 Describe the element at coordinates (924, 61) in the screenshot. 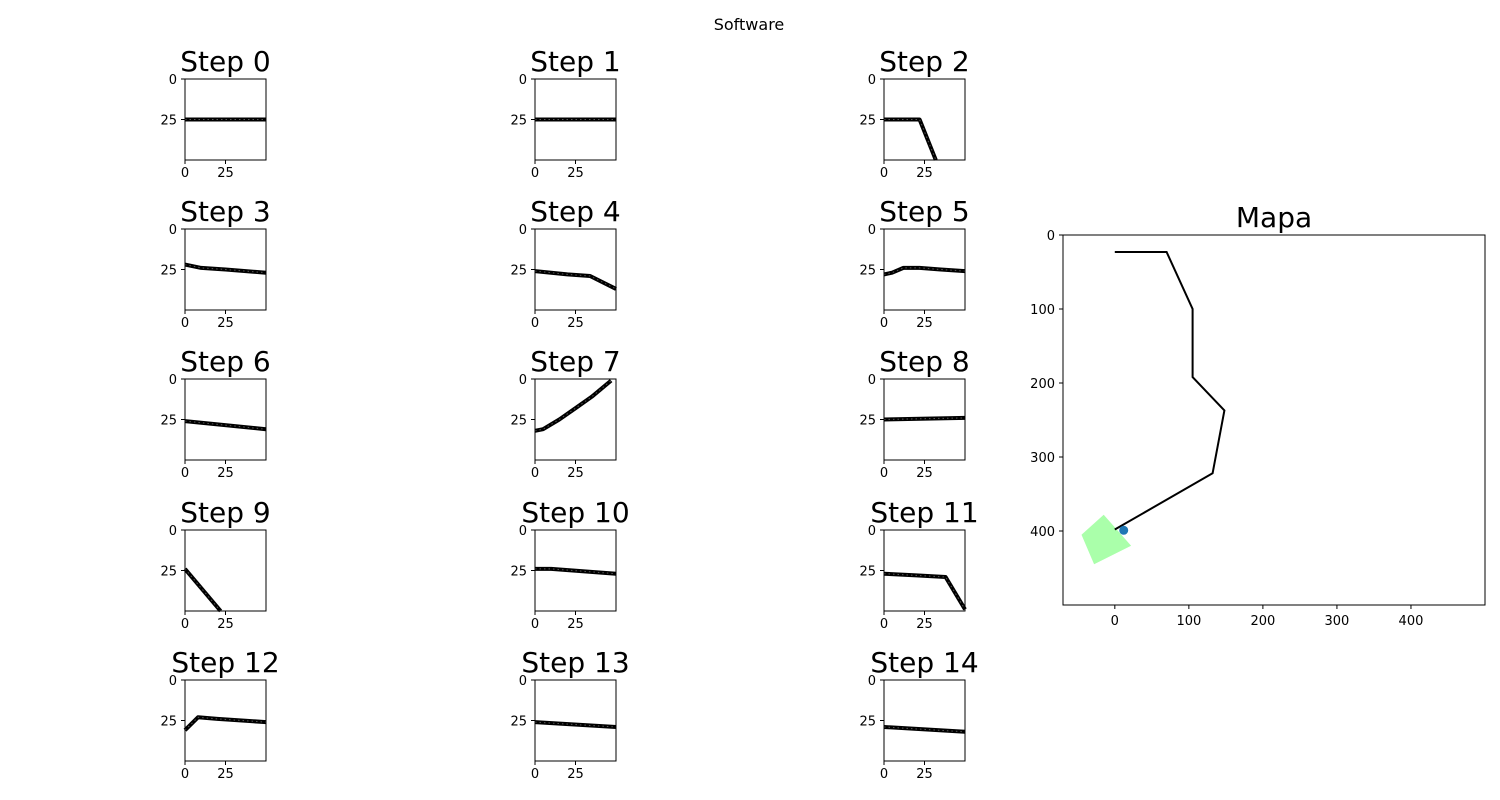

I see `step-title: Step 2` at that location.